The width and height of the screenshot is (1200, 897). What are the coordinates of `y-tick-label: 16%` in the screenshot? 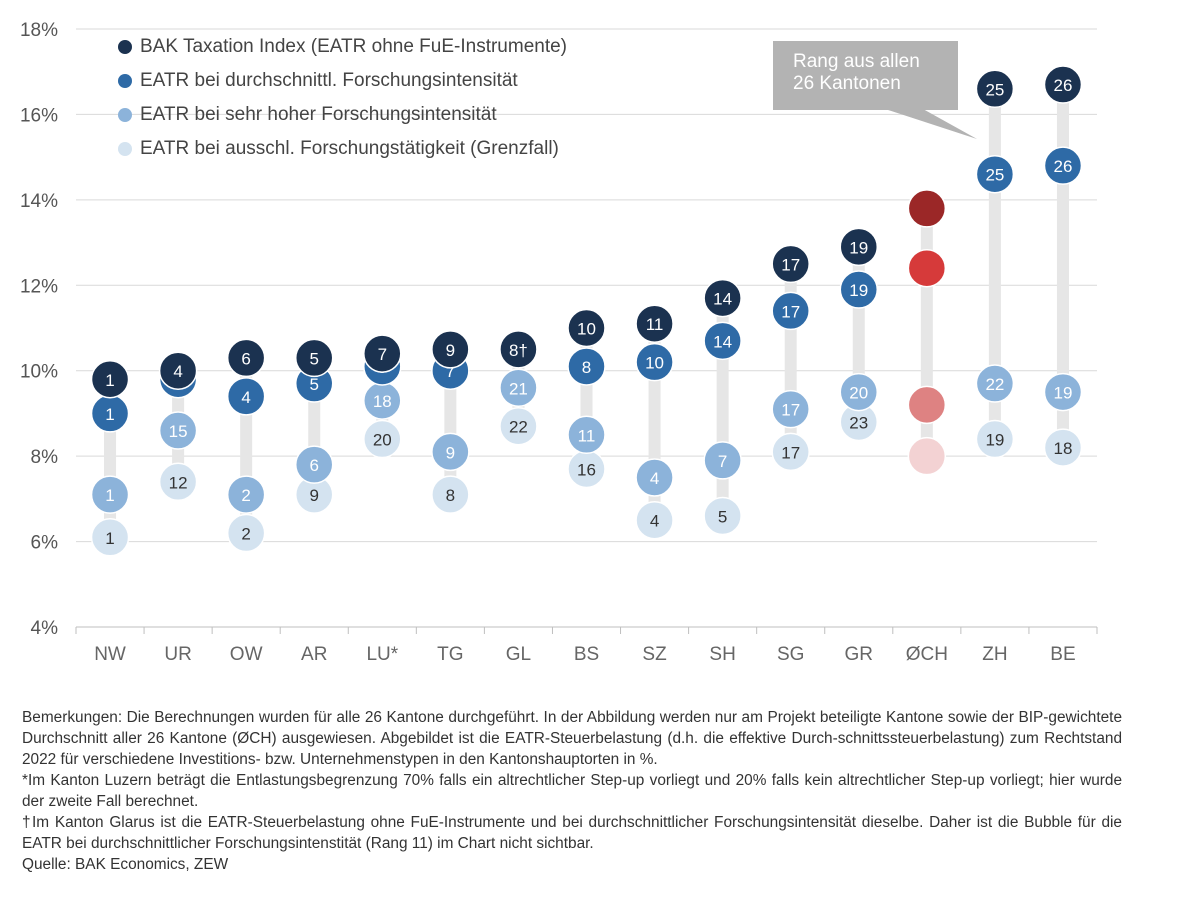 It's located at (39, 115).